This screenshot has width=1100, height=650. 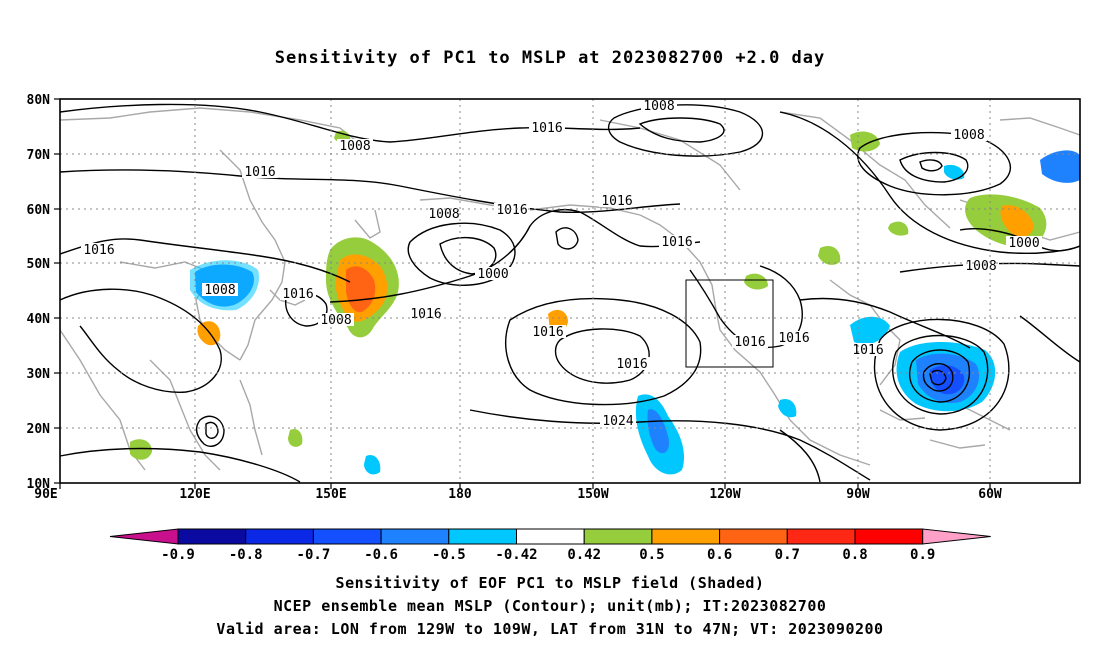 I want to click on contour-label: 1024, so click(x=617, y=421).